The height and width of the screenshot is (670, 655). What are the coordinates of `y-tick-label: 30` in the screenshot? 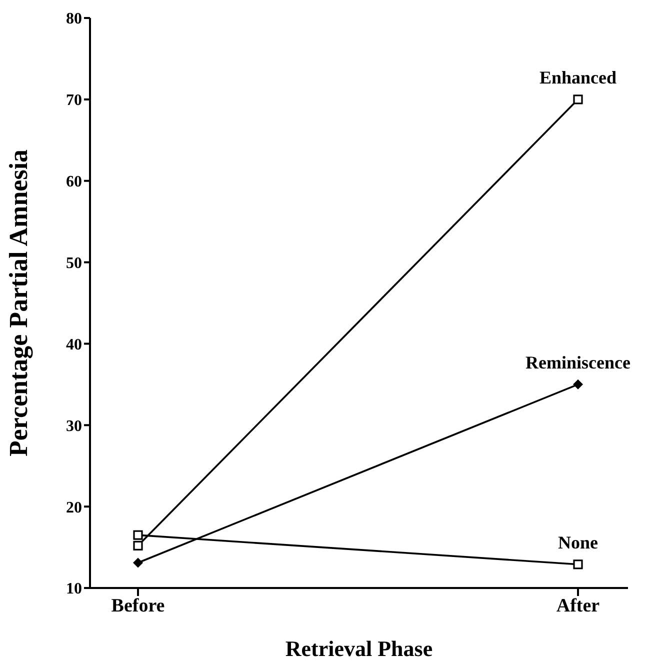 It's located at (74, 426).